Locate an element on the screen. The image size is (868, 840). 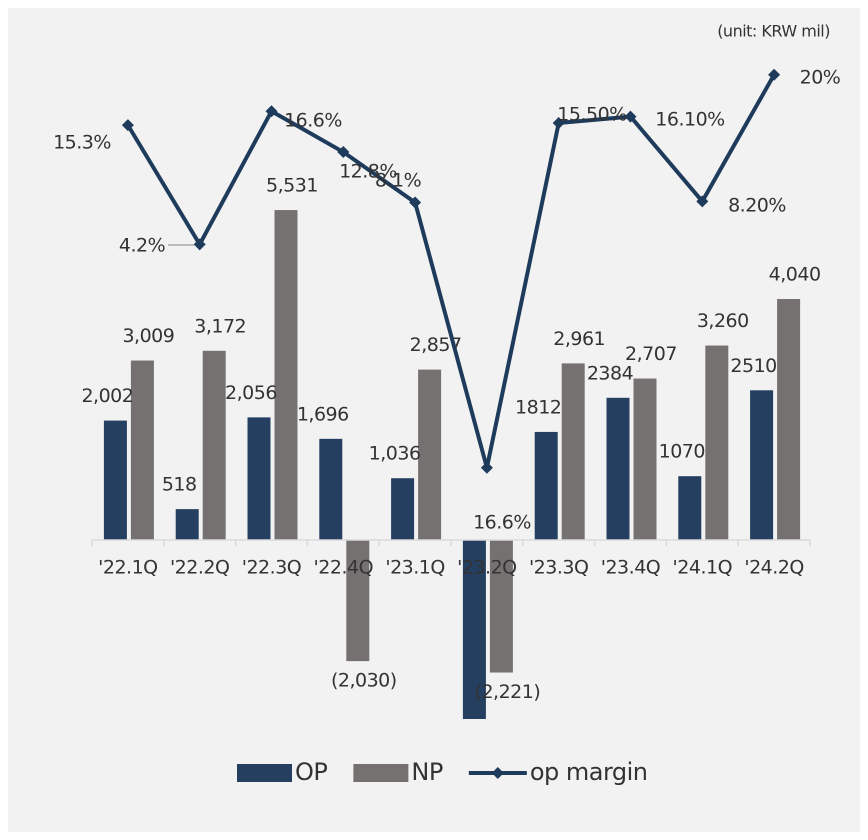
data-label: 15.3% is located at coordinates (82, 143).